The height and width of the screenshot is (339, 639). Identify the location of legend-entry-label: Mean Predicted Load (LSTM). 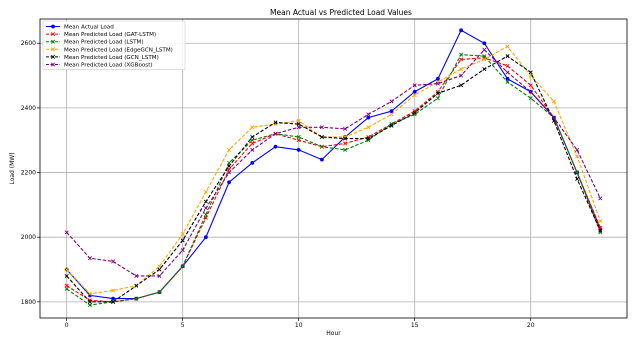
(104, 43).